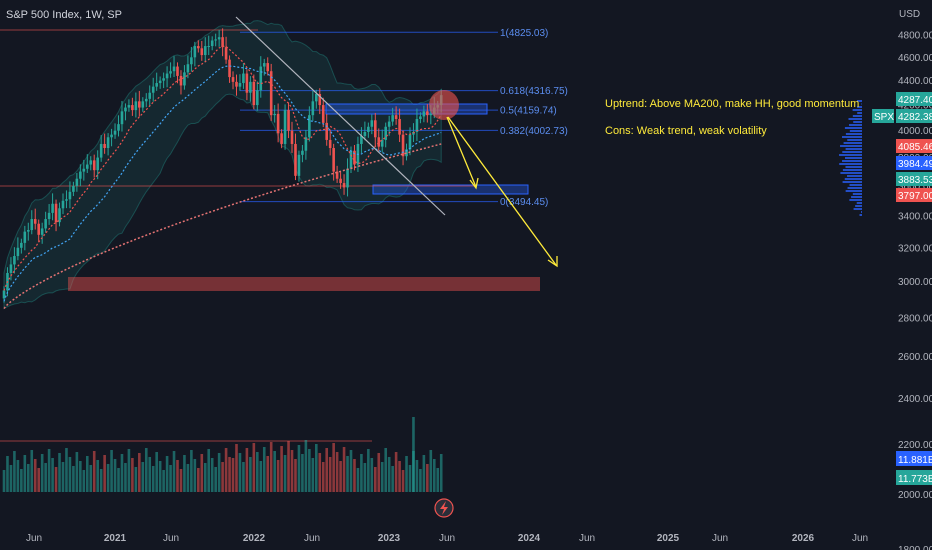 The height and width of the screenshot is (550, 932). Describe the element at coordinates (450, 189) in the screenshot. I see `support-zone-blue` at that location.